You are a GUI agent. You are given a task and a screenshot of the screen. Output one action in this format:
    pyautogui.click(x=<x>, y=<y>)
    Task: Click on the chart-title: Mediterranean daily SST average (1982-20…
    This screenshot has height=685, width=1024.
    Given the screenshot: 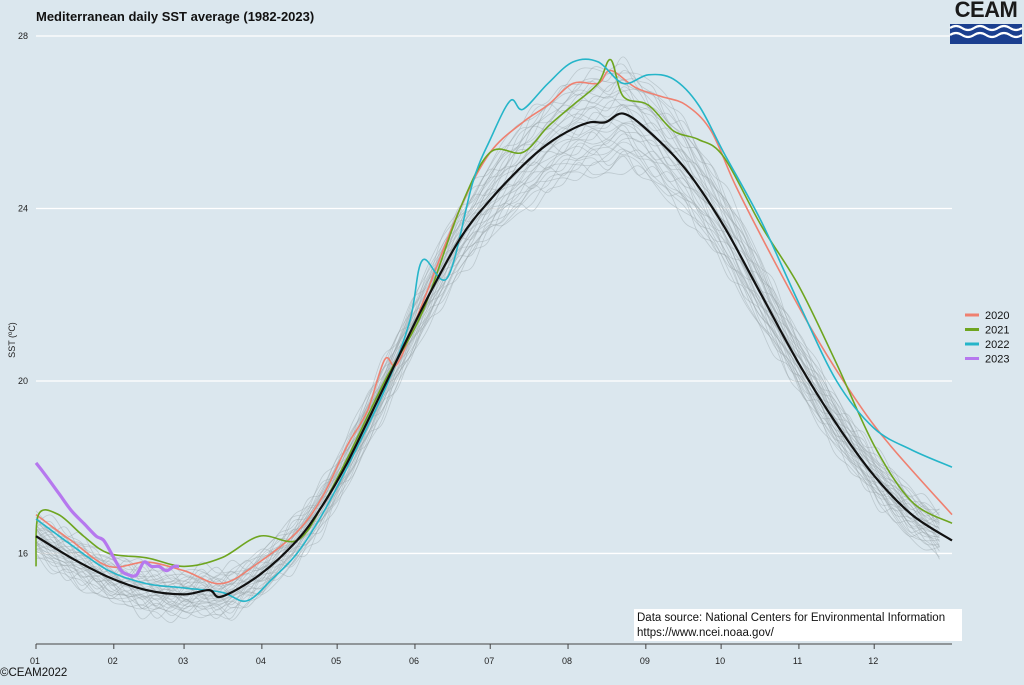 What is the action you would take?
    pyautogui.click(x=175, y=16)
    